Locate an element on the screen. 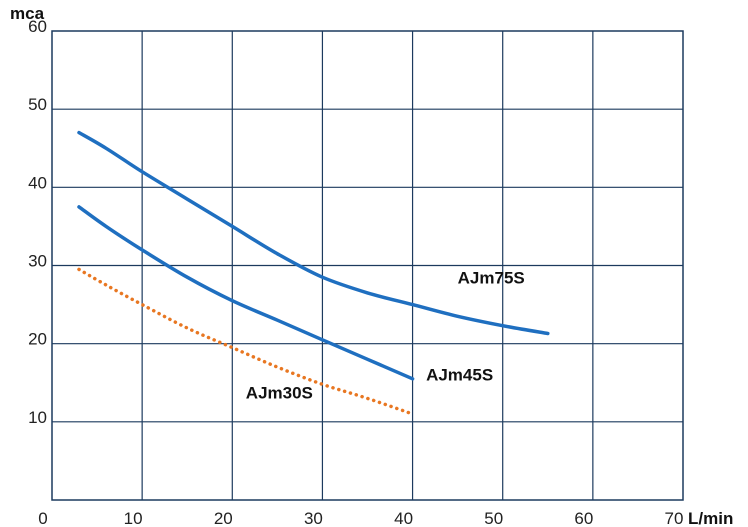  y-axis-ticks: 10 20 30 40 50 60 is located at coordinates (37, 222).